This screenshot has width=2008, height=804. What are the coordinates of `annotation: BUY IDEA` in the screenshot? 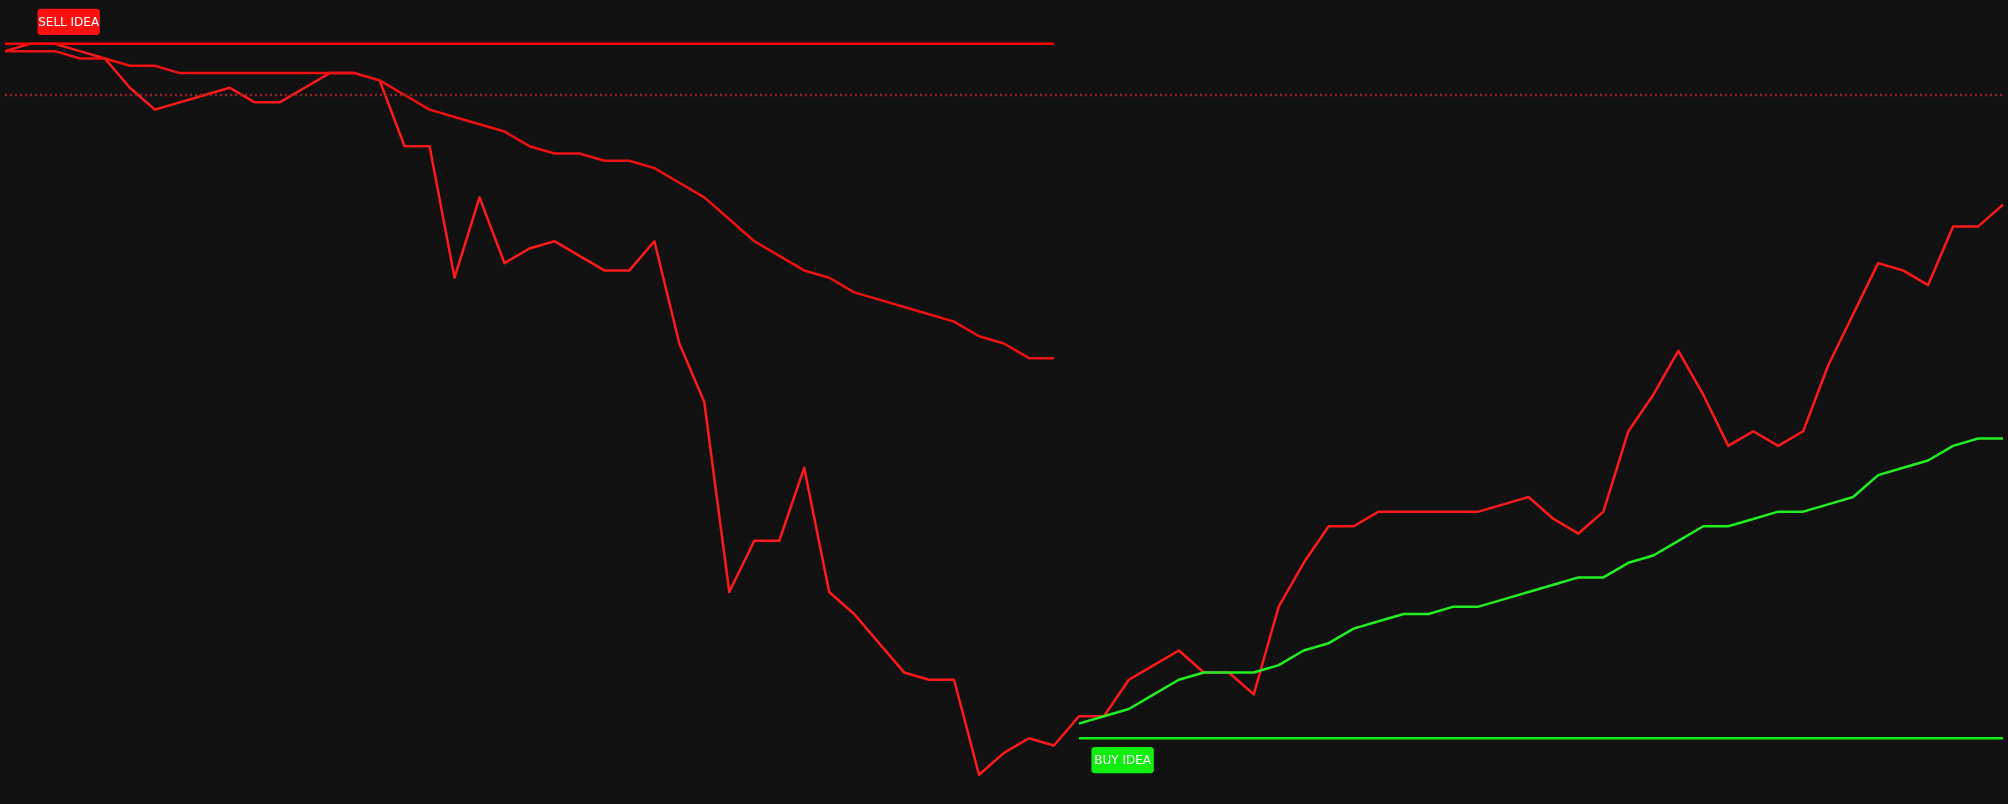 It's located at (1123, 760).